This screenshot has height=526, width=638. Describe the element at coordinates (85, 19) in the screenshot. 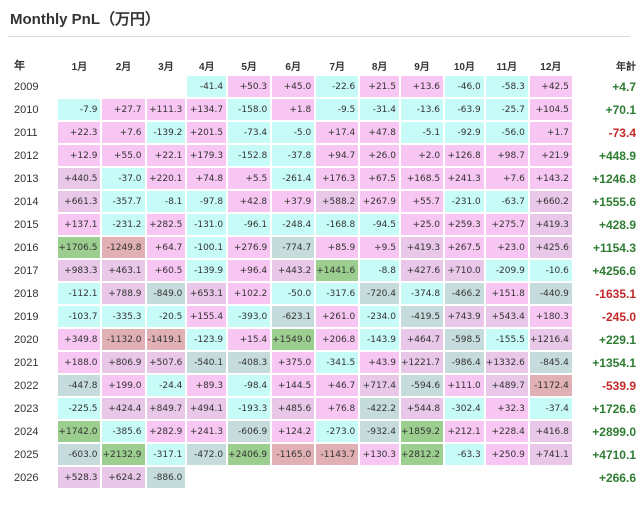

I see `page-title: Monthly PnL（万円）` at that location.